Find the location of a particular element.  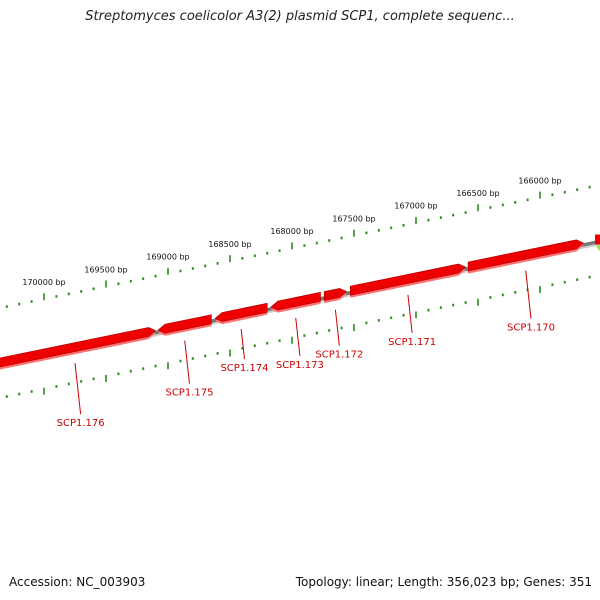

ruler-tick-label: 166500 bp is located at coordinates (477, 193).